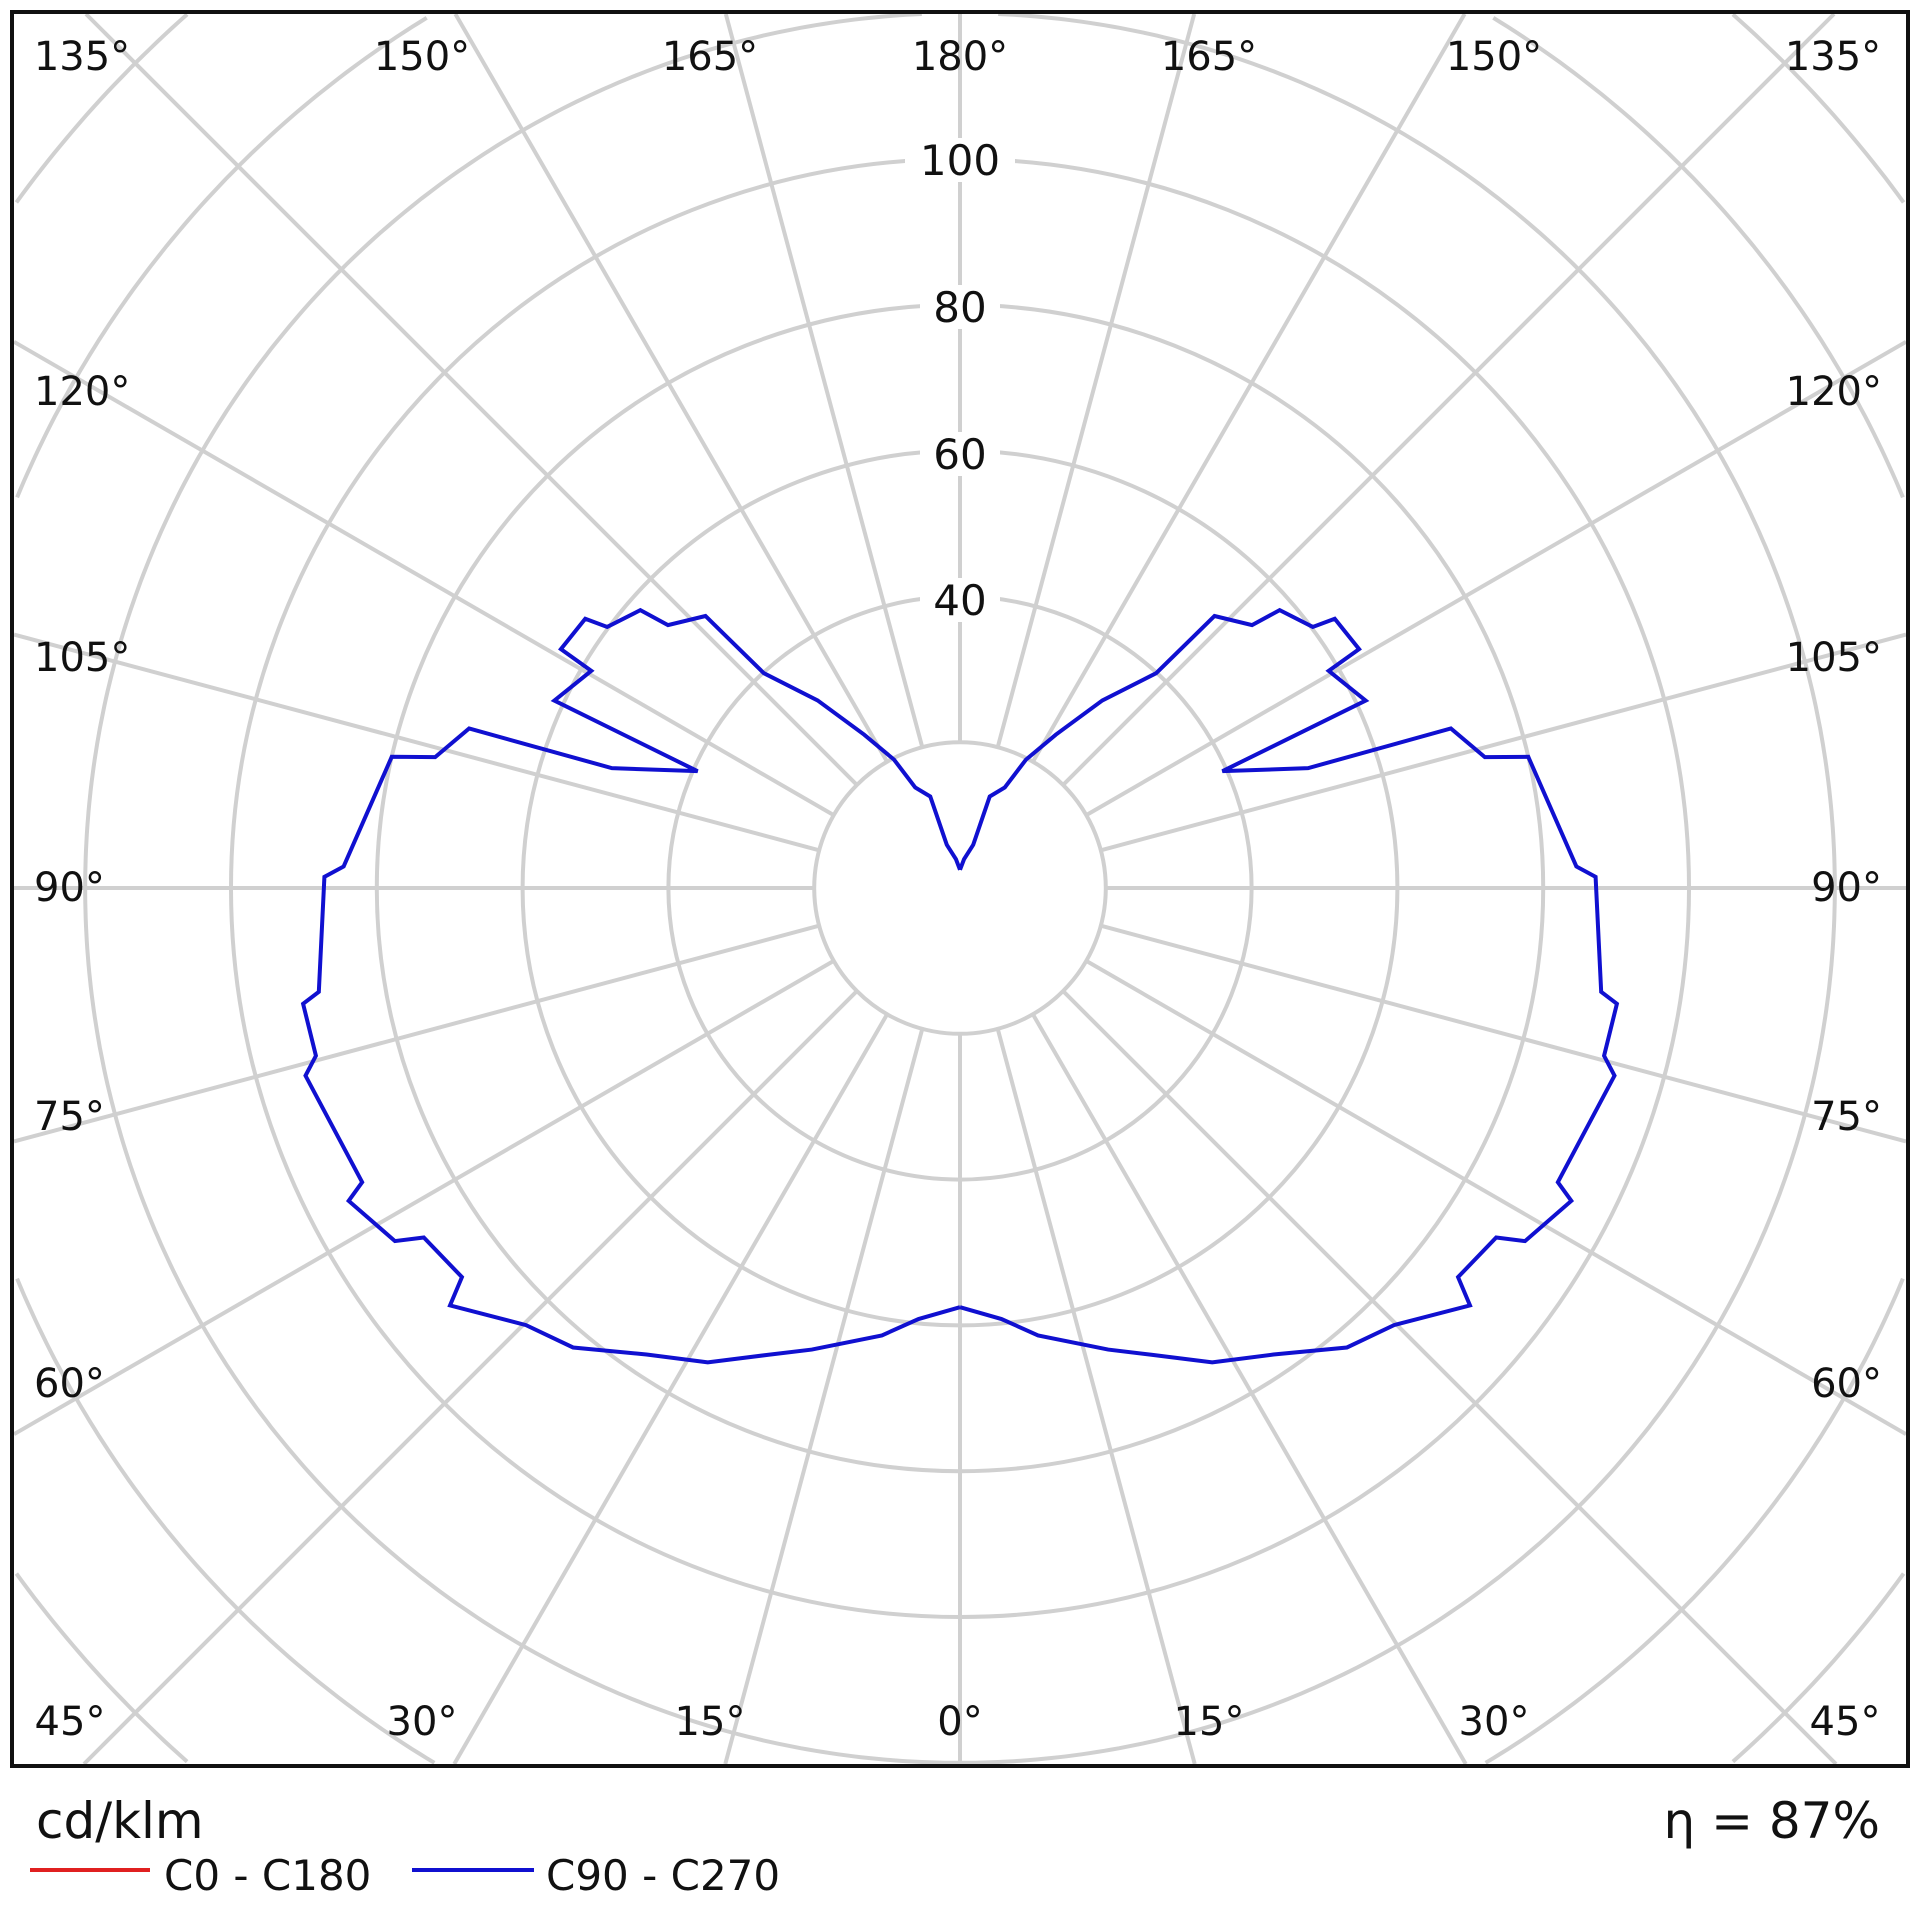 This screenshot has width=1920, height=1920. I want to click on legend: C0 - C180 C90 - C270, so click(405, 1875).